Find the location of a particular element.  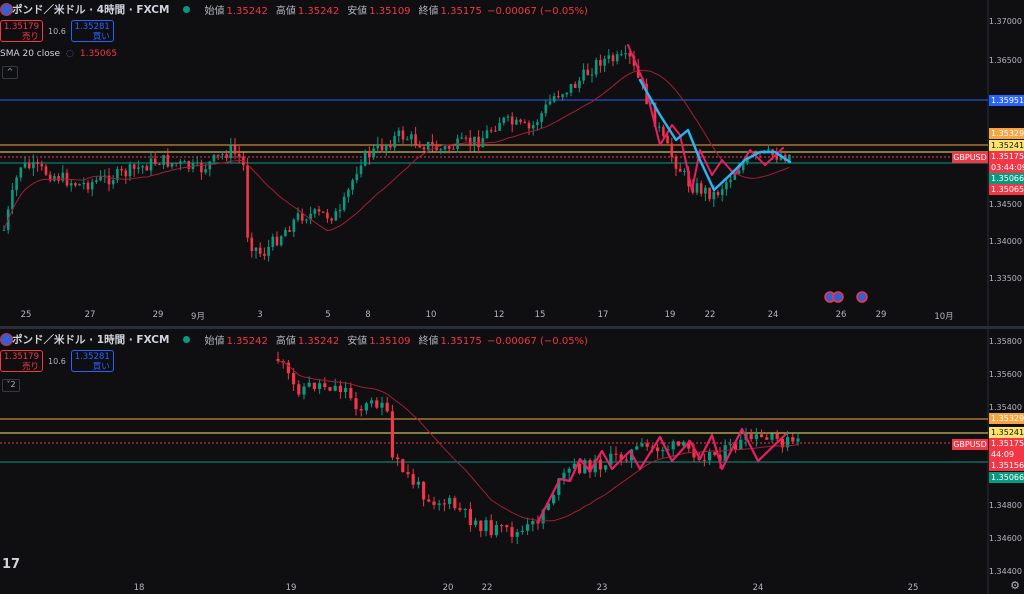

ohlc-high: 高値 1.35242 is located at coordinates (307, 341).